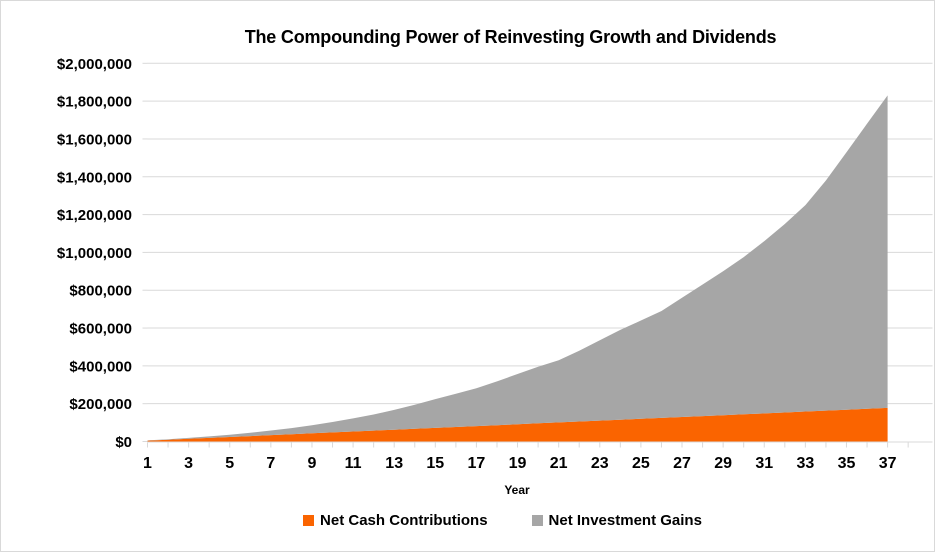 This screenshot has width=935, height=552. Describe the element at coordinates (94, 64) in the screenshot. I see `y-tick-label: $2,000,000` at that location.